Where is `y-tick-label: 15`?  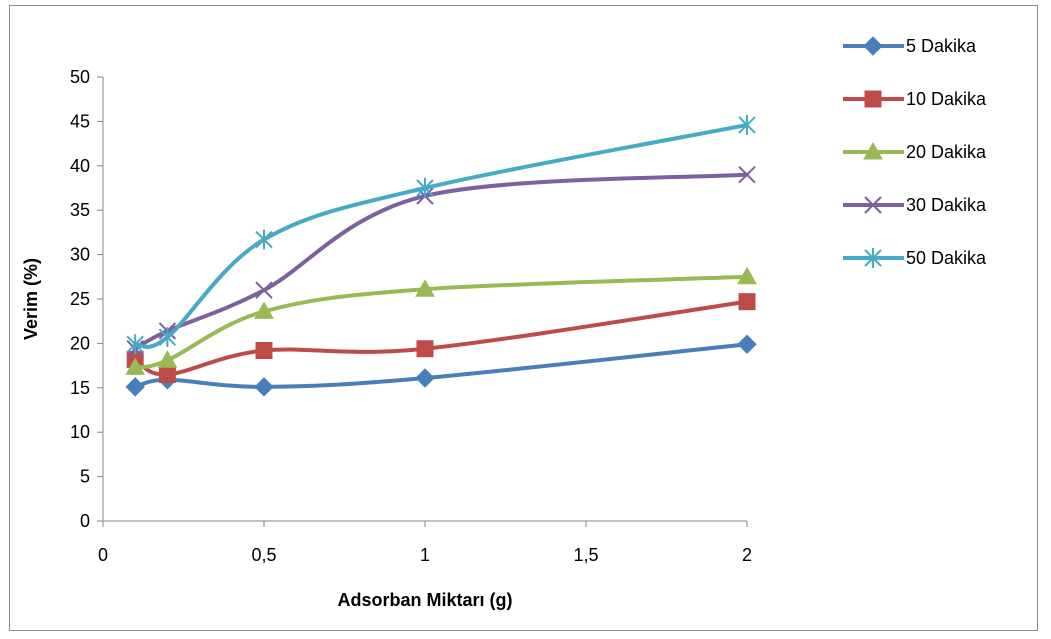
y-tick-label: 15 is located at coordinates (80, 388).